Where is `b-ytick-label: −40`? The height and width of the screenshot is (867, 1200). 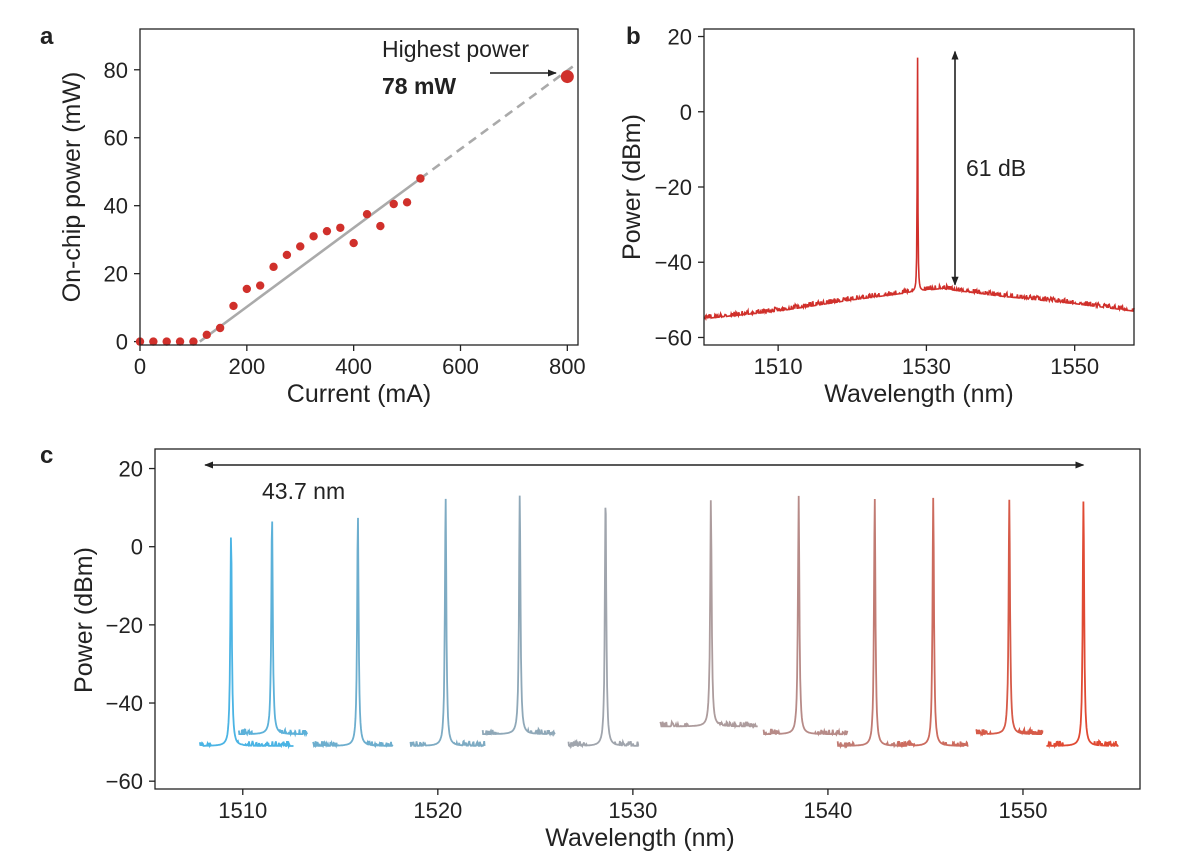
b-ytick-label: −40 is located at coordinates (673, 262).